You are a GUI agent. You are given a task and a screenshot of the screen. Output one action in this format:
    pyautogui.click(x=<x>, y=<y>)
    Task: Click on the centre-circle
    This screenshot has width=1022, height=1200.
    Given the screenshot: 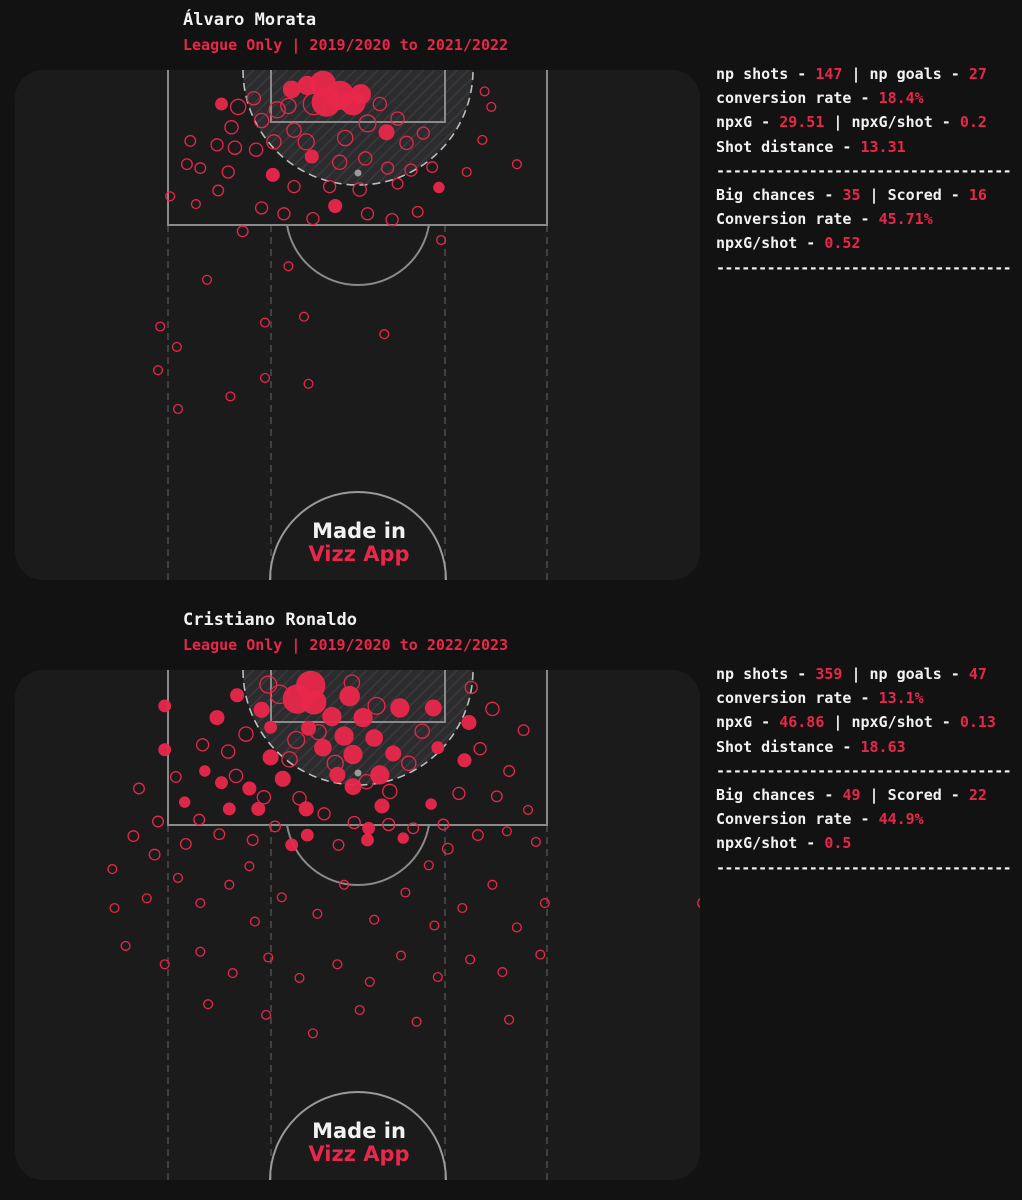 What is the action you would take?
    pyautogui.click(x=358, y=535)
    